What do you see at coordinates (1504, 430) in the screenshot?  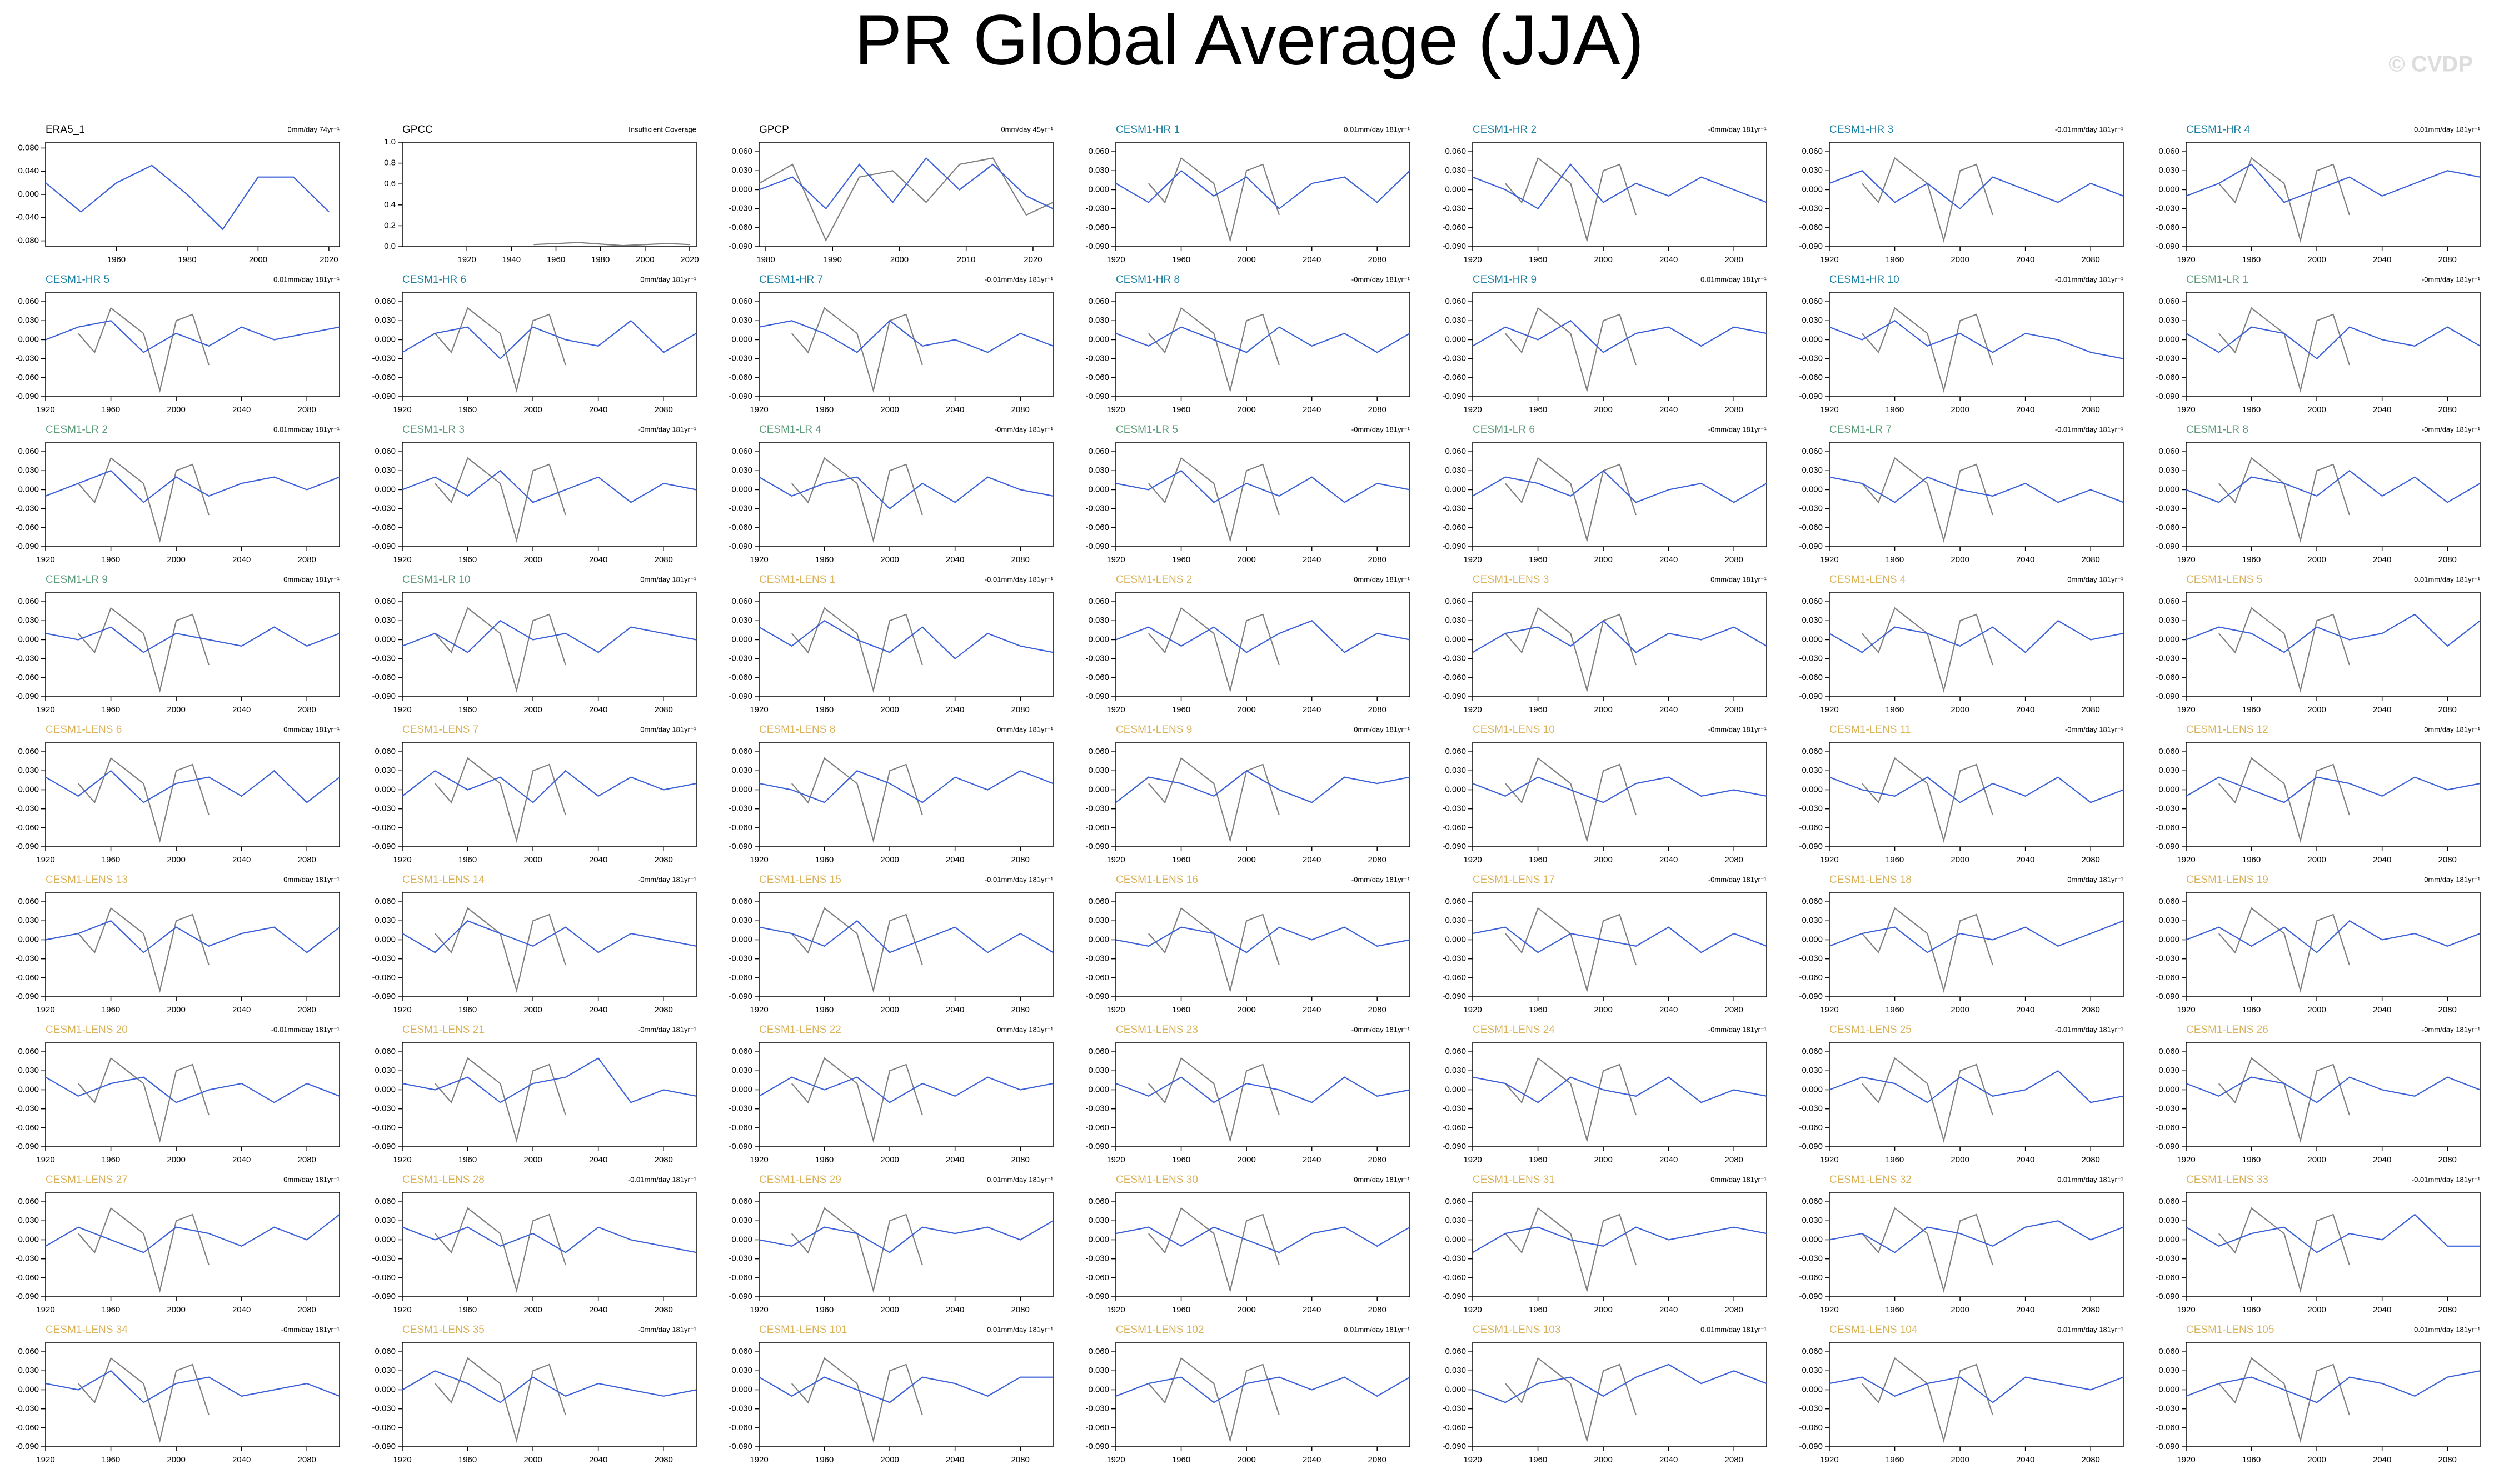 I see `panel-title: CESM1-LR 6` at bounding box center [1504, 430].